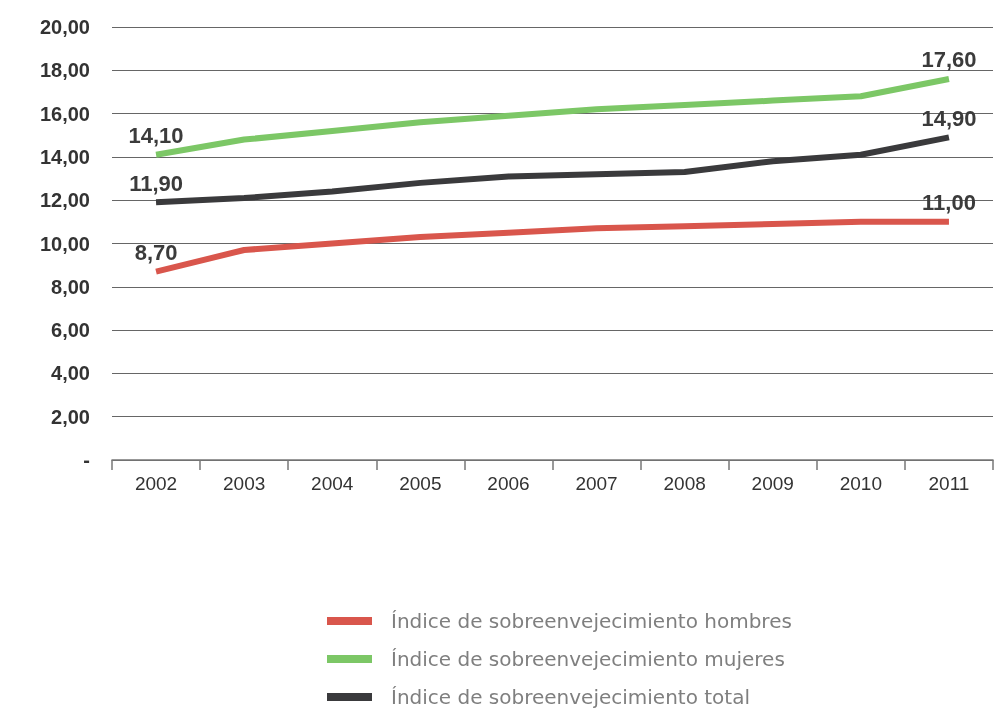 The width and height of the screenshot is (1001, 727). I want to click on y-tick-label: 10,00, so click(64, 243).